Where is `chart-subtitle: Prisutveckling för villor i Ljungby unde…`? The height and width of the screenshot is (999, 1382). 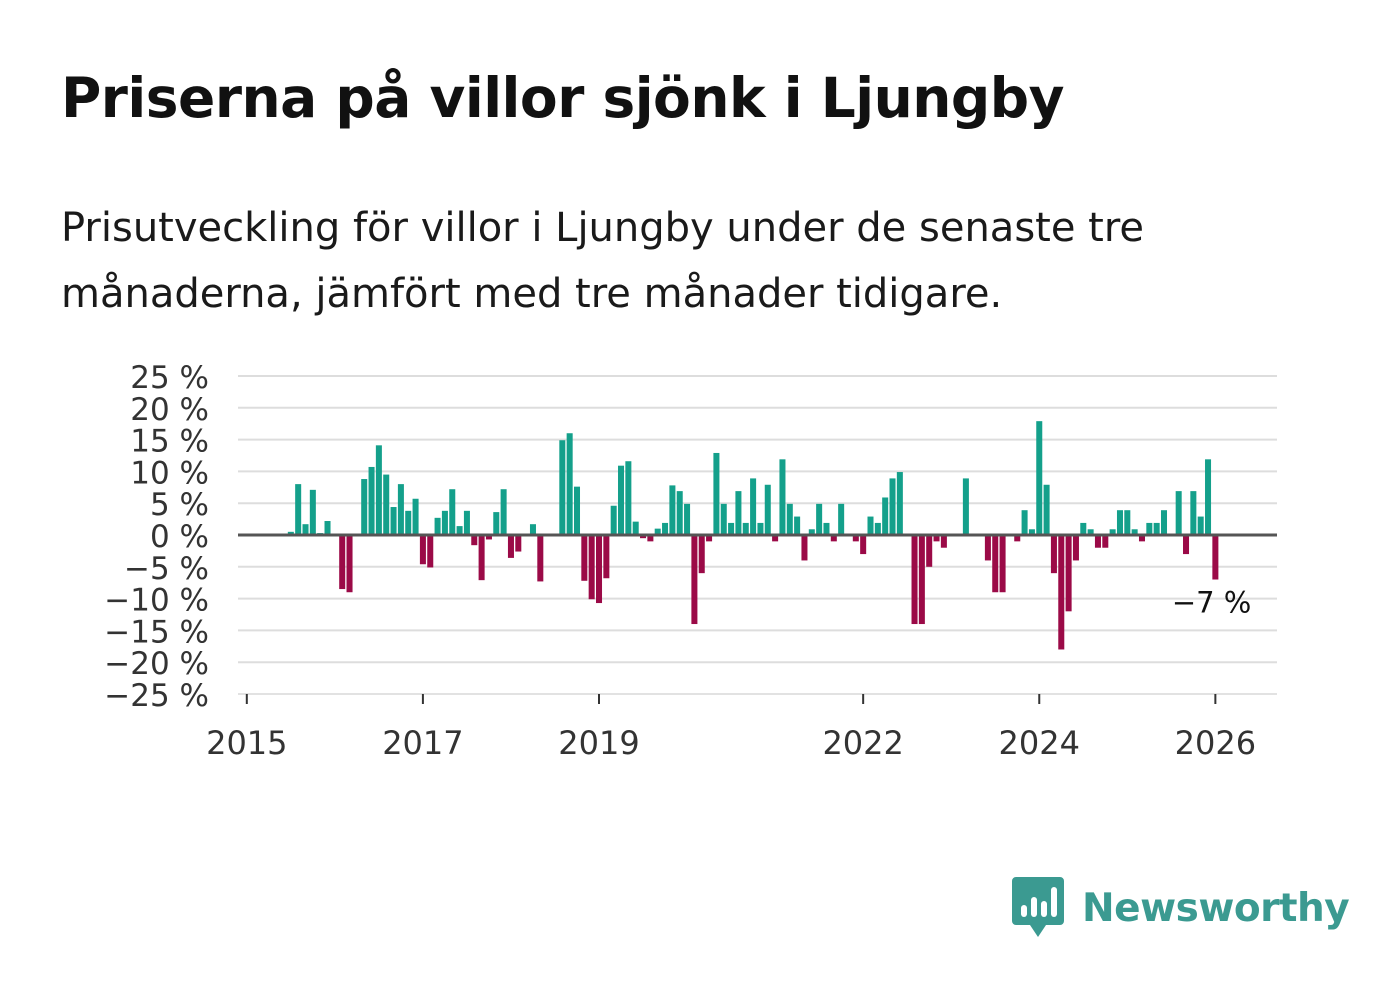 chart-subtitle: Prisutveckling för villor i Ljungby unde… is located at coordinates (603, 261).